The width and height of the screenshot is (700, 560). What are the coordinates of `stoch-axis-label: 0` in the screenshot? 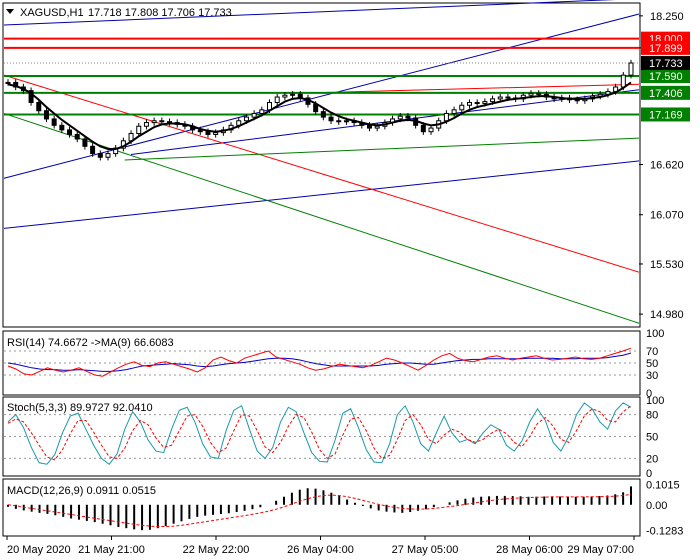 It's located at (649, 474).